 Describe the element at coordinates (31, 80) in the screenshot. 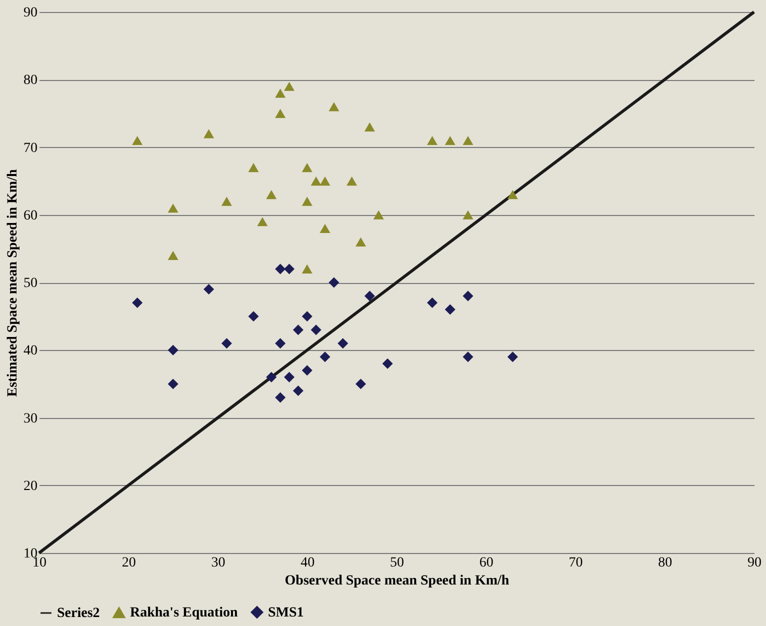

I see `y-tick-label: 80` at that location.